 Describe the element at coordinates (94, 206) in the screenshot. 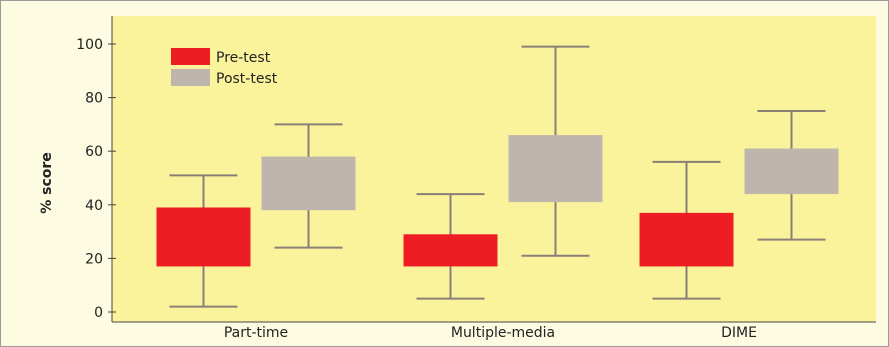

I see `y-tick-label-40: 40` at that location.